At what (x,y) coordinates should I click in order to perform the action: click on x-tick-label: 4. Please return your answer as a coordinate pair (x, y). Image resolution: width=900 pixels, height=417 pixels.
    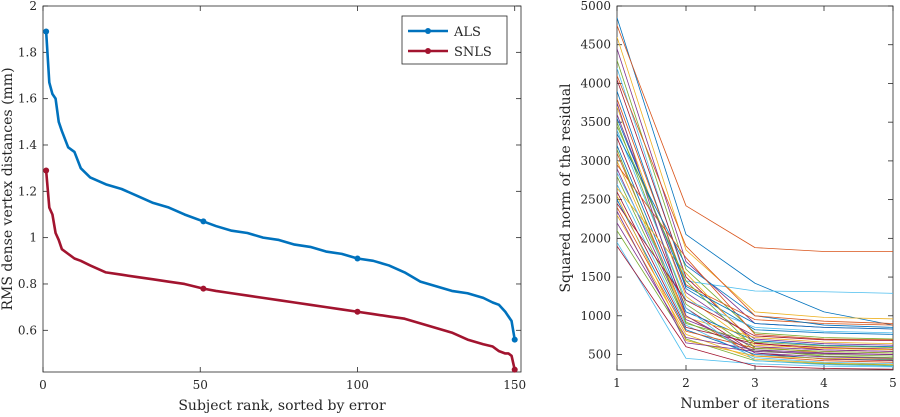
    Looking at the image, I should click on (824, 383).